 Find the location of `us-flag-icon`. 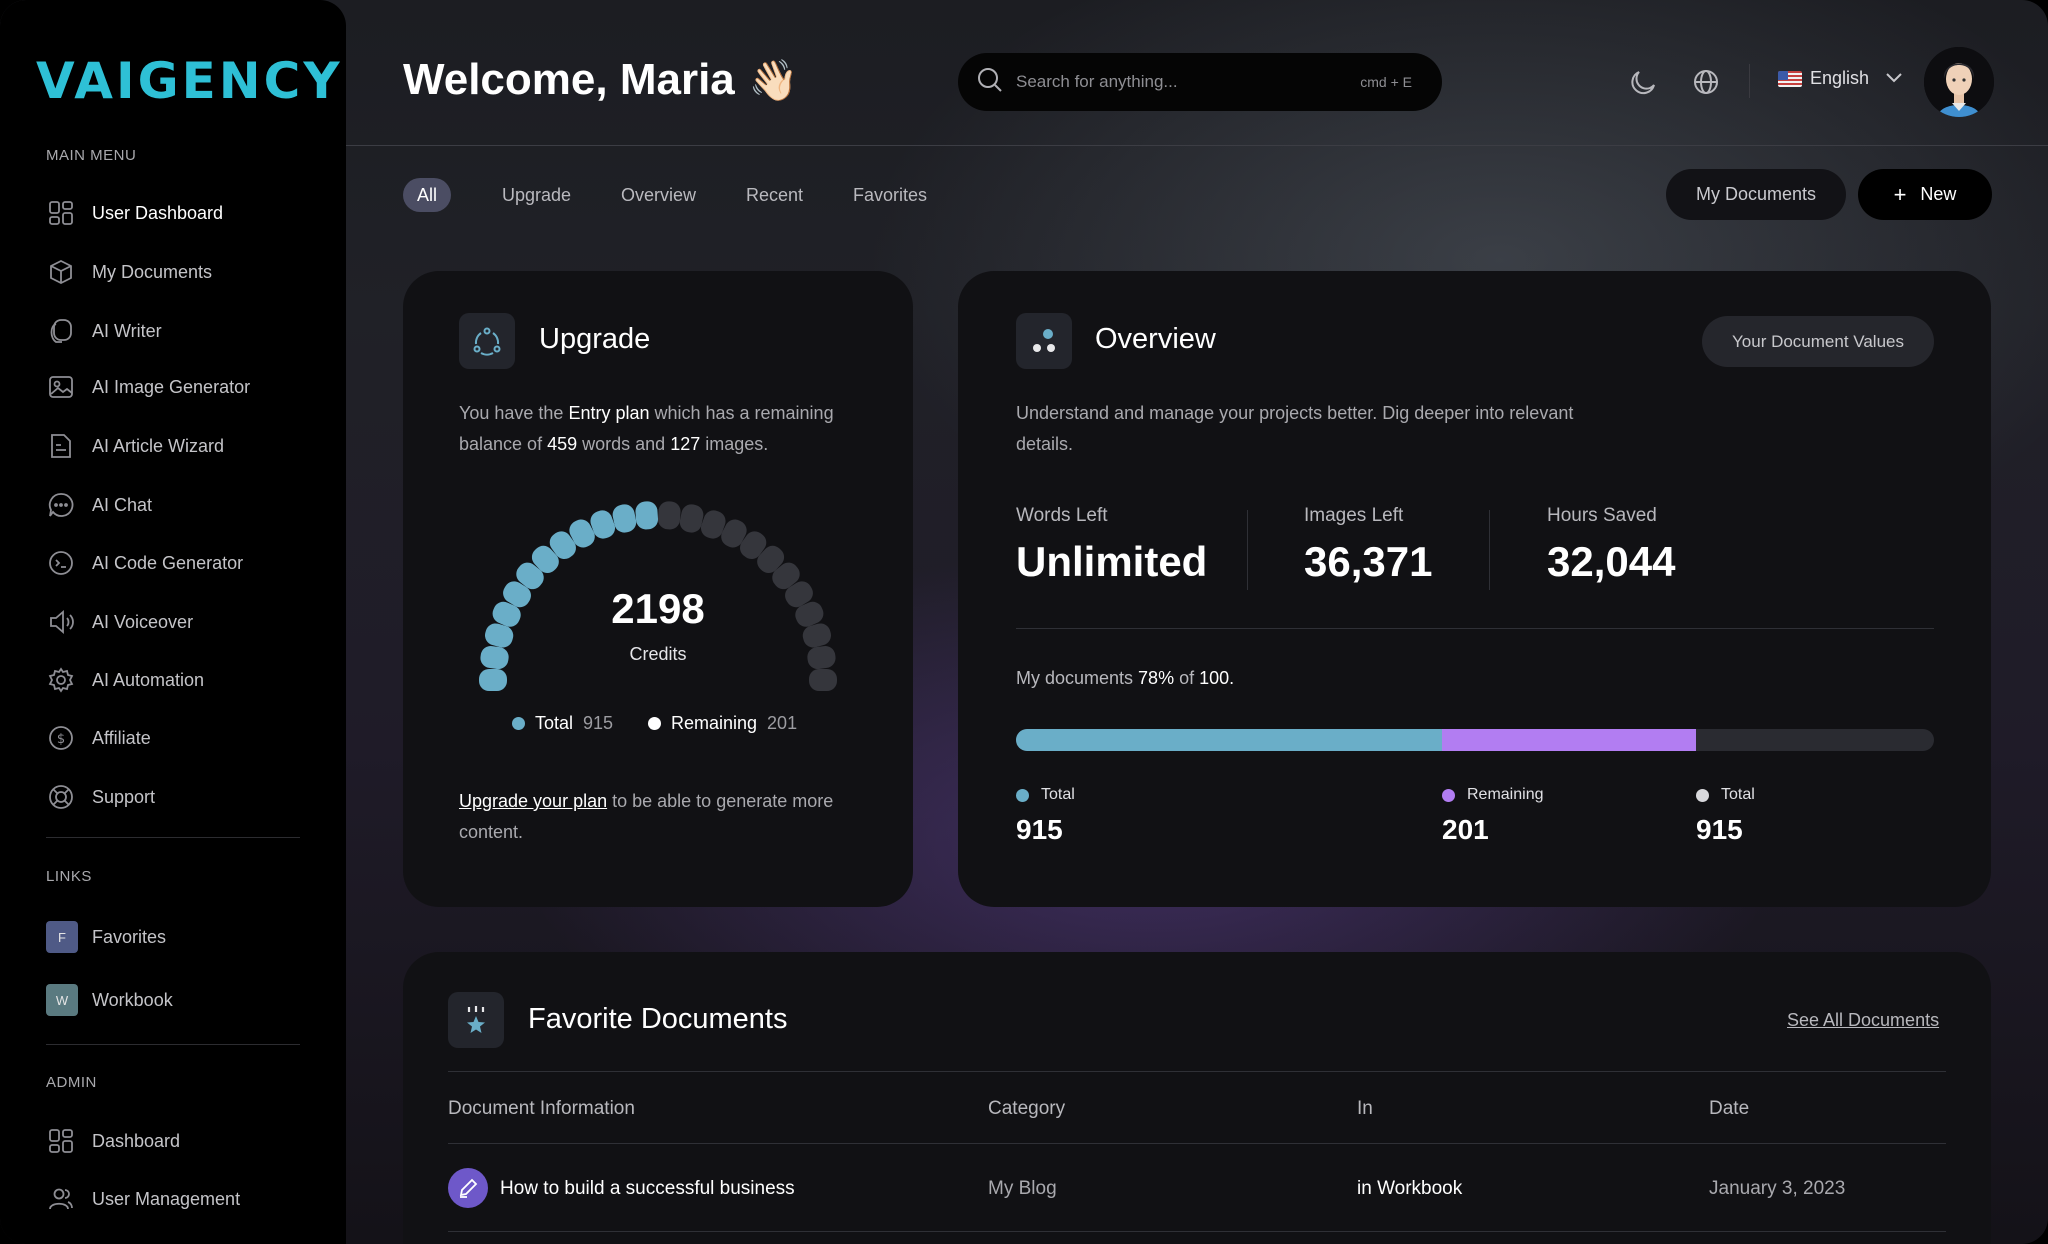

us-flag-icon is located at coordinates (1790, 78).